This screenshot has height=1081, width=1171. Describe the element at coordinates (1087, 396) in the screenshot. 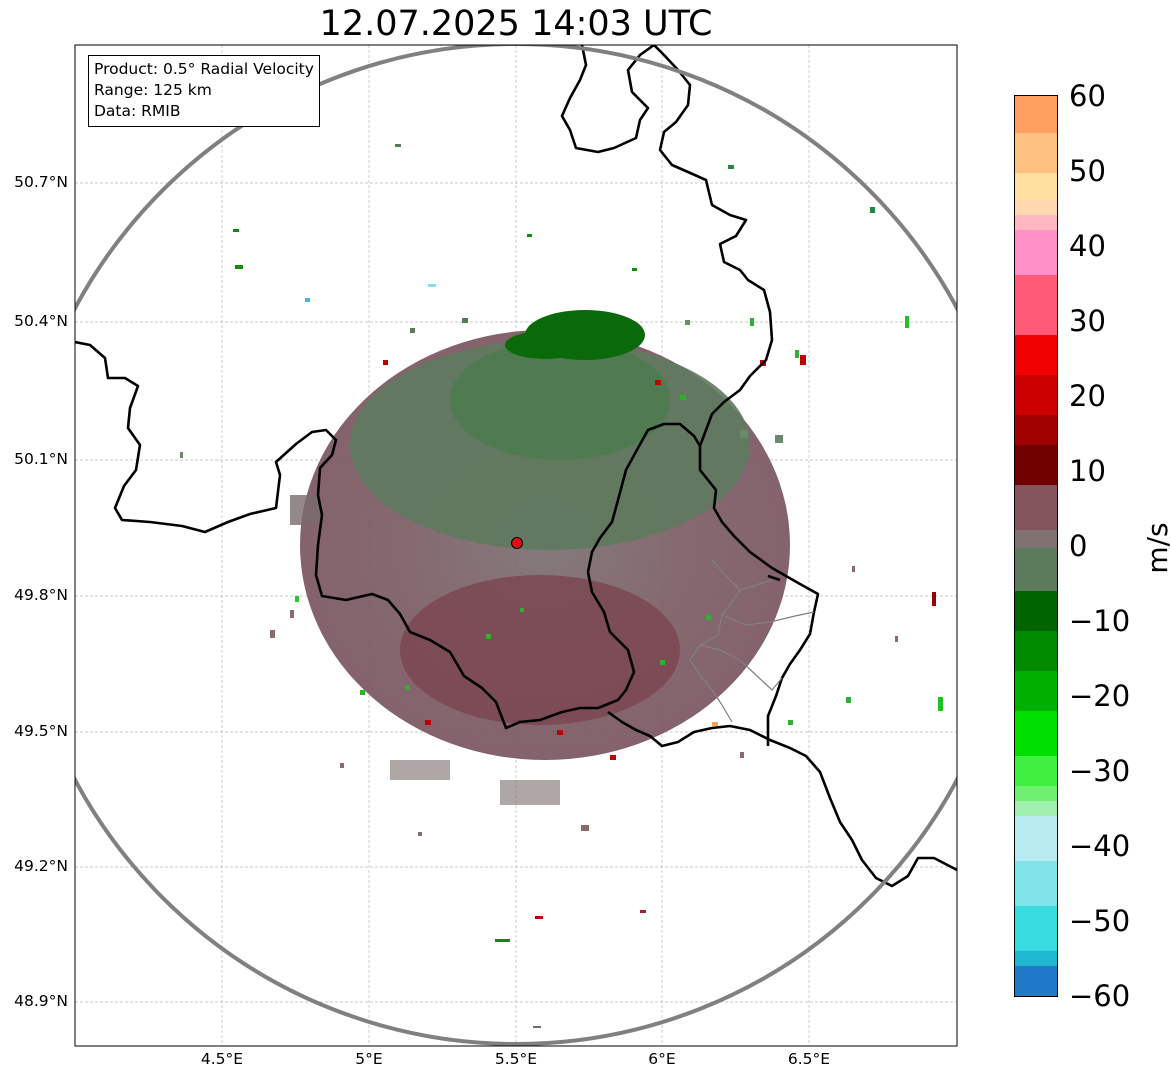

I see `colorbar-tick-label: 20` at that location.